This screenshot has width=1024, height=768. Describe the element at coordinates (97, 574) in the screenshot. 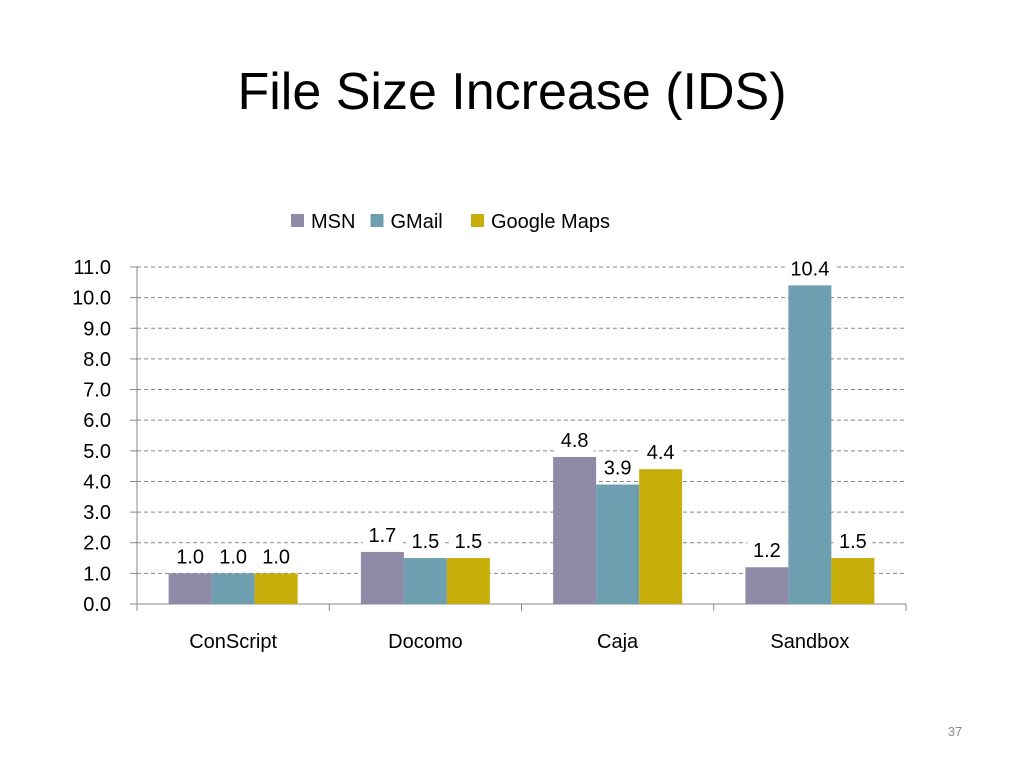

I see `y-tick-label: 1.0` at that location.